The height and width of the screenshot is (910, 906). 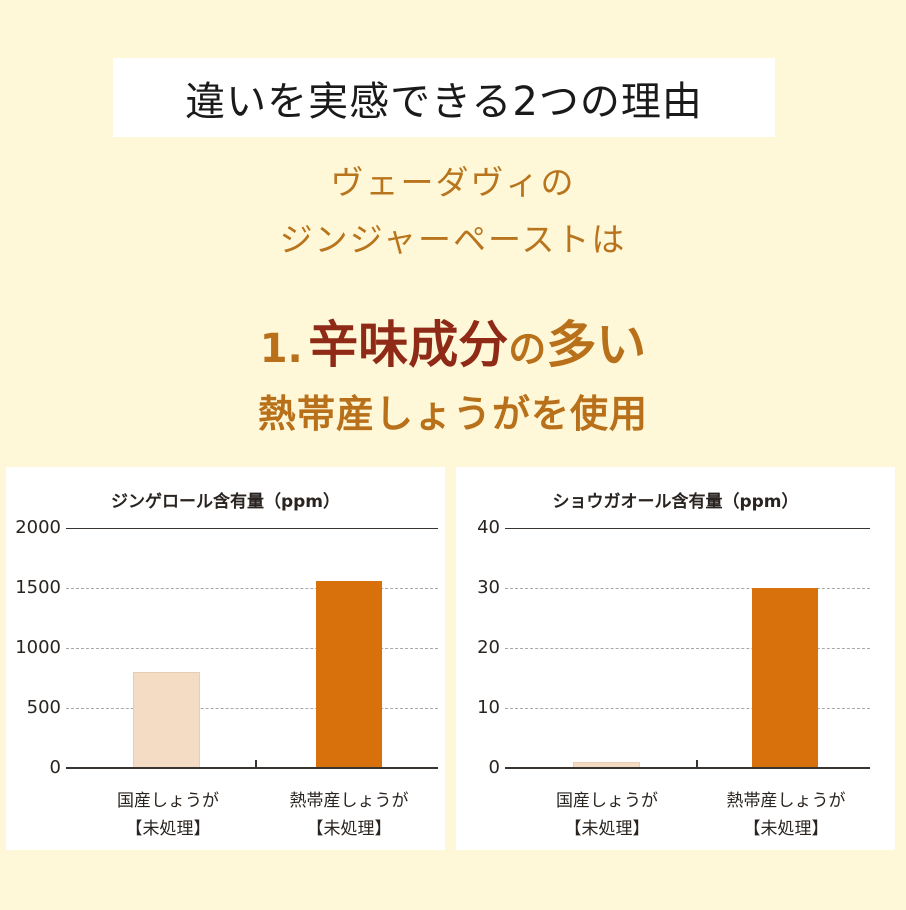 I want to click on bar-domestic-gingerol, so click(x=166, y=720).